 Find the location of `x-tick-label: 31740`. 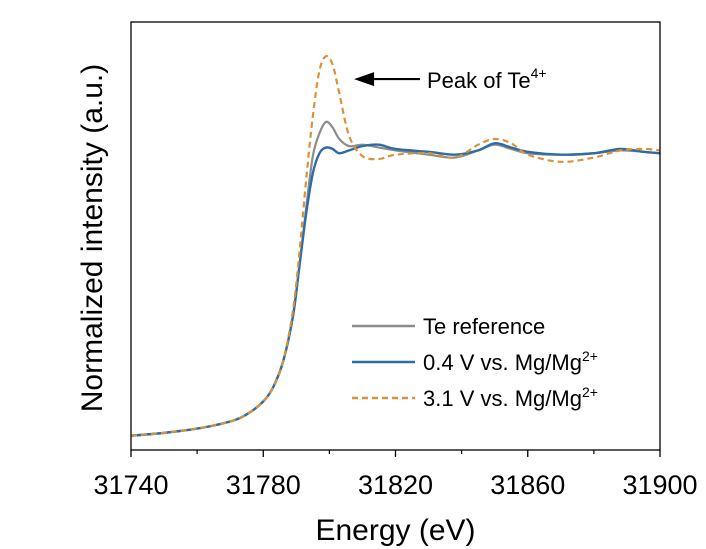

x-tick-label: 31740 is located at coordinates (130, 485).